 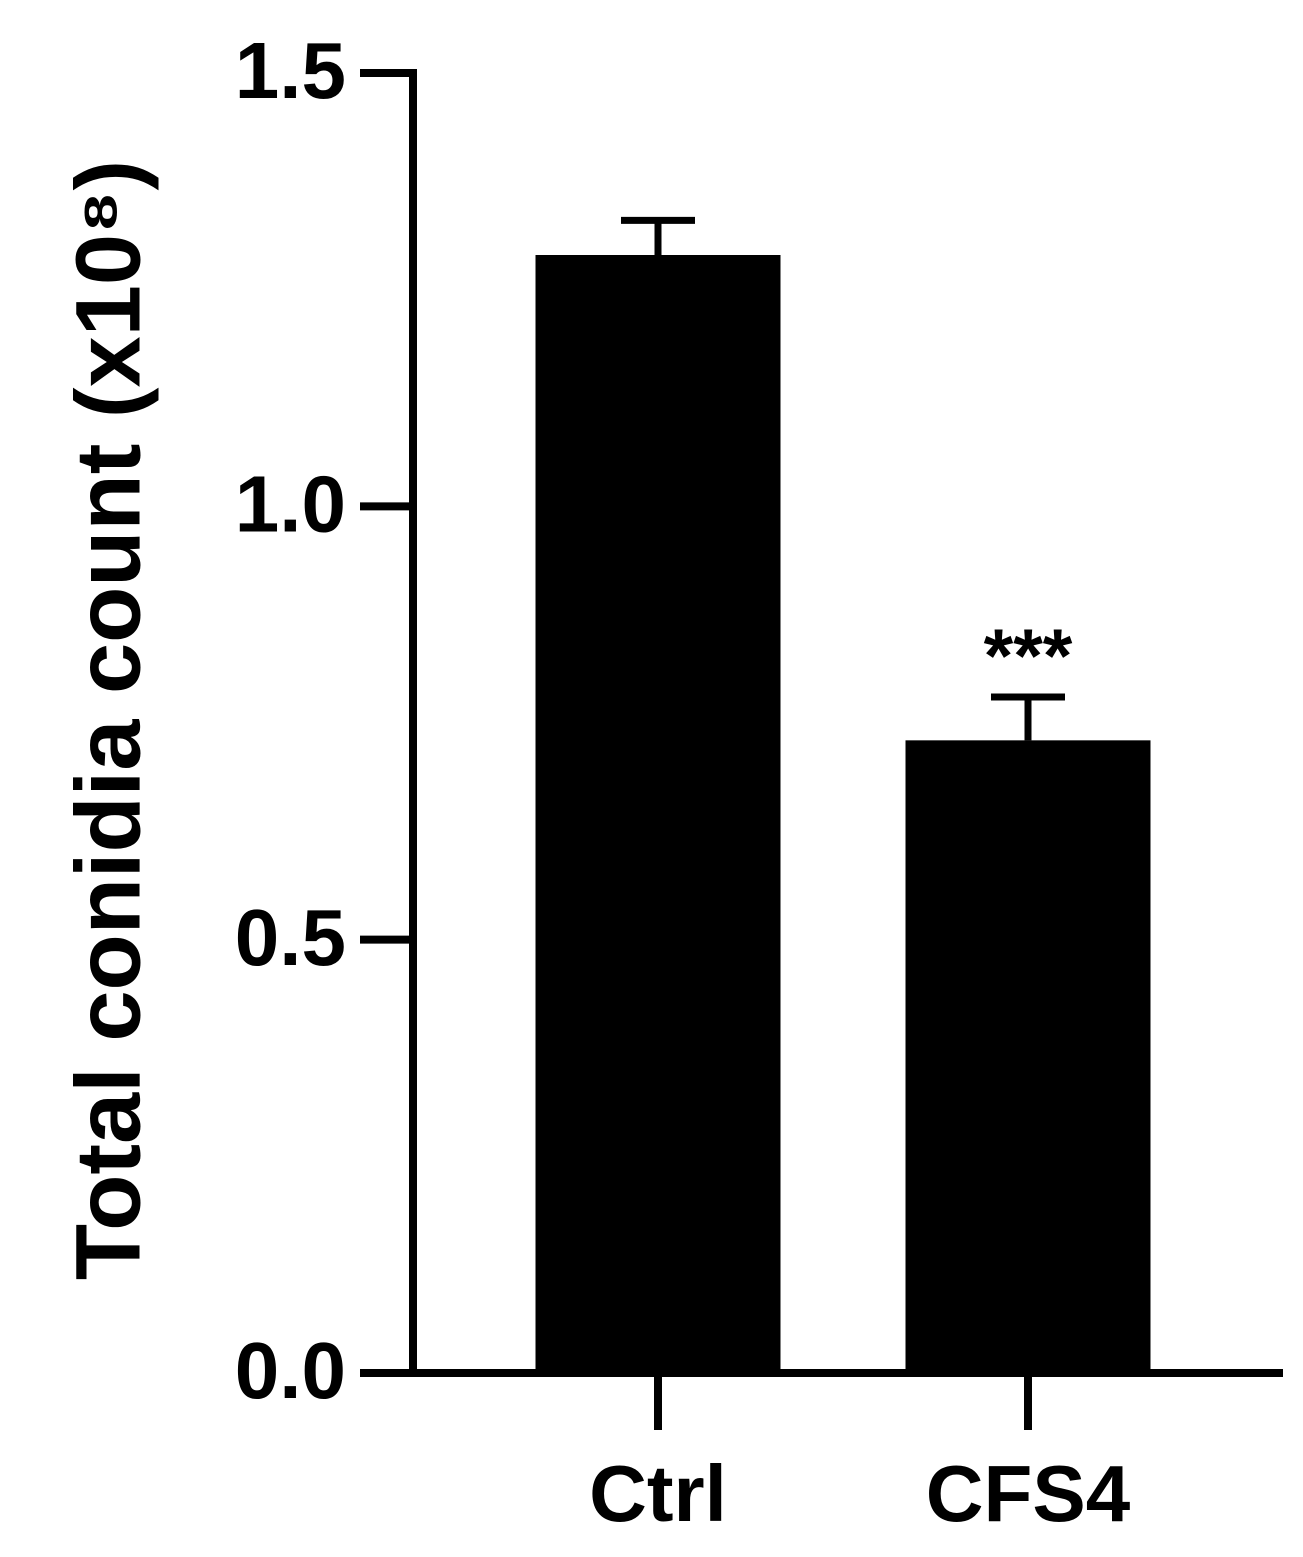 I want to click on significance-label: ***, so click(x=1028, y=656).